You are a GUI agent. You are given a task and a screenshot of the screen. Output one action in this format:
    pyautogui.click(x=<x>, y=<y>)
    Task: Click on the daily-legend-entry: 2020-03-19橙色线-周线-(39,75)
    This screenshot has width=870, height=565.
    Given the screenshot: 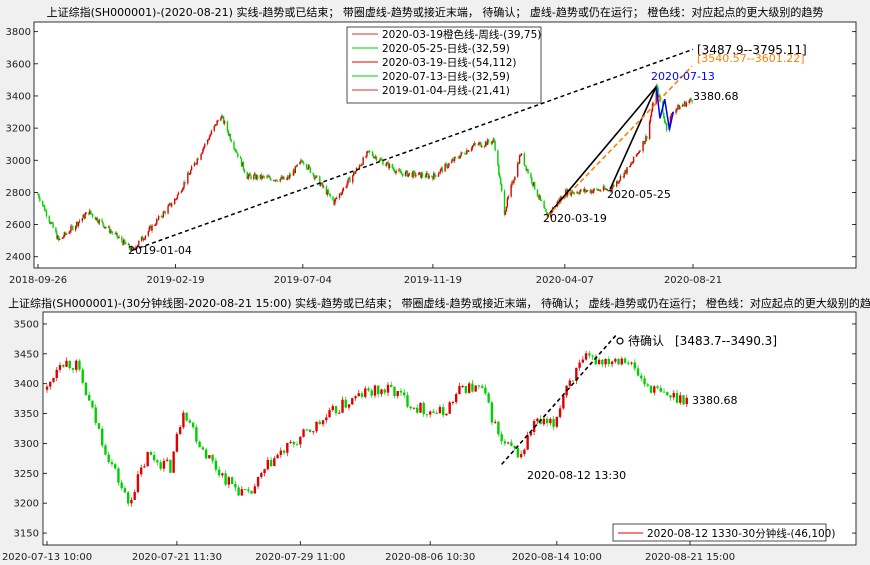 What is the action you would take?
    pyautogui.click(x=461, y=34)
    